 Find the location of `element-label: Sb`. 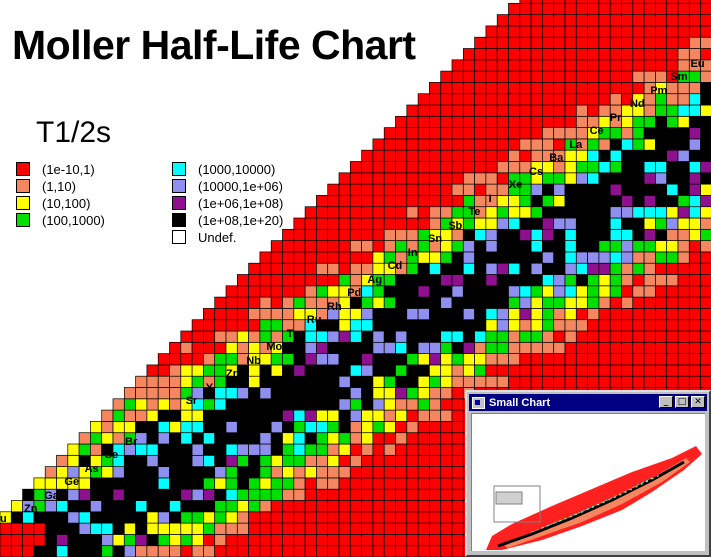

element-label: Sb is located at coordinates (455, 225).